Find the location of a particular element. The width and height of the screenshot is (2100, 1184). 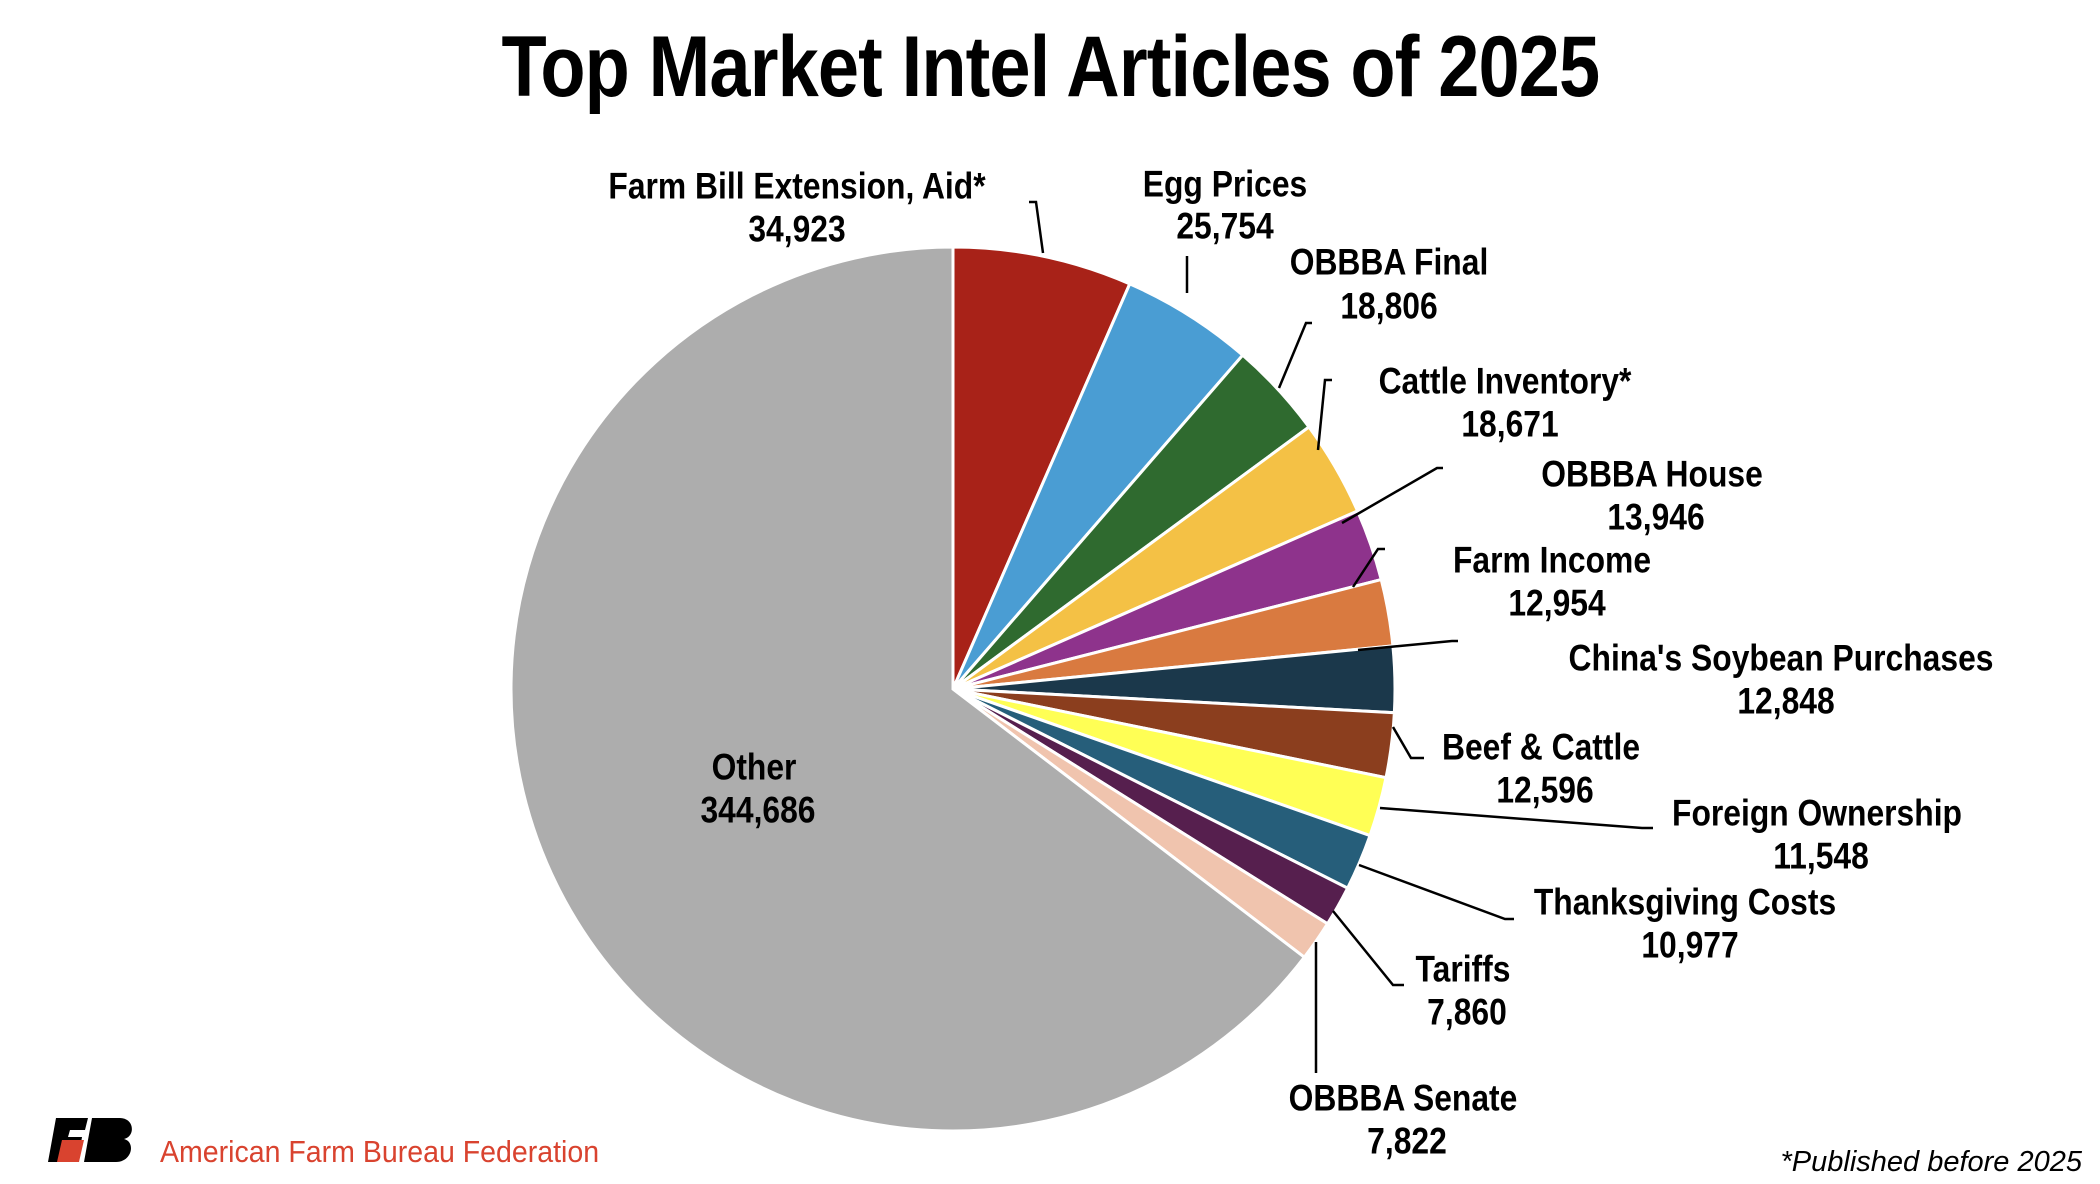

leader-line-beef-cattle is located at coordinates (1407, 743).